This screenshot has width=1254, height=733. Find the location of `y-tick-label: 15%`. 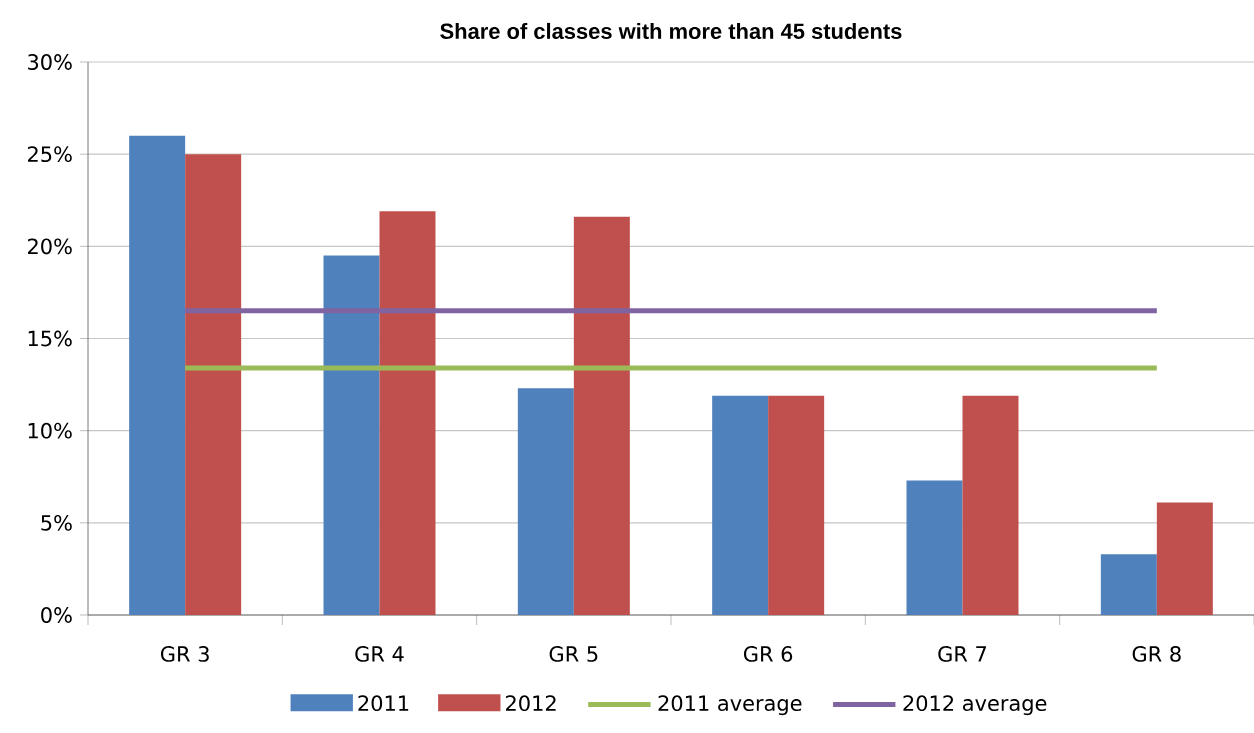

y-tick-label: 15% is located at coordinates (50, 338).